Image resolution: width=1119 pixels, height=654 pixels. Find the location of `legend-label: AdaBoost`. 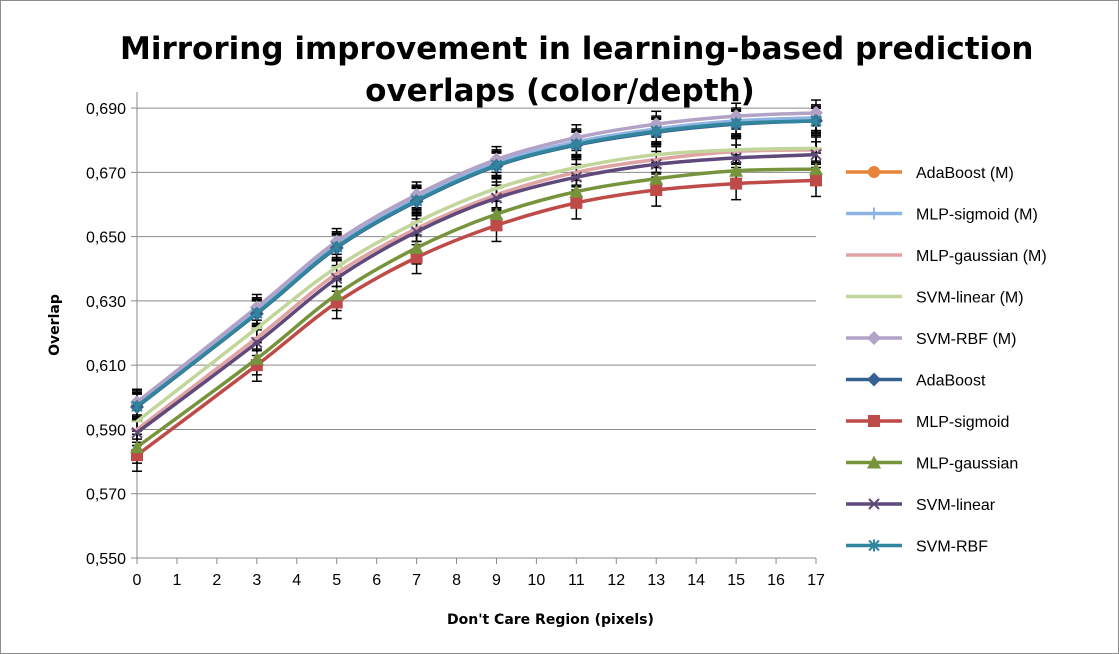

legend-label: AdaBoost is located at coordinates (951, 381).